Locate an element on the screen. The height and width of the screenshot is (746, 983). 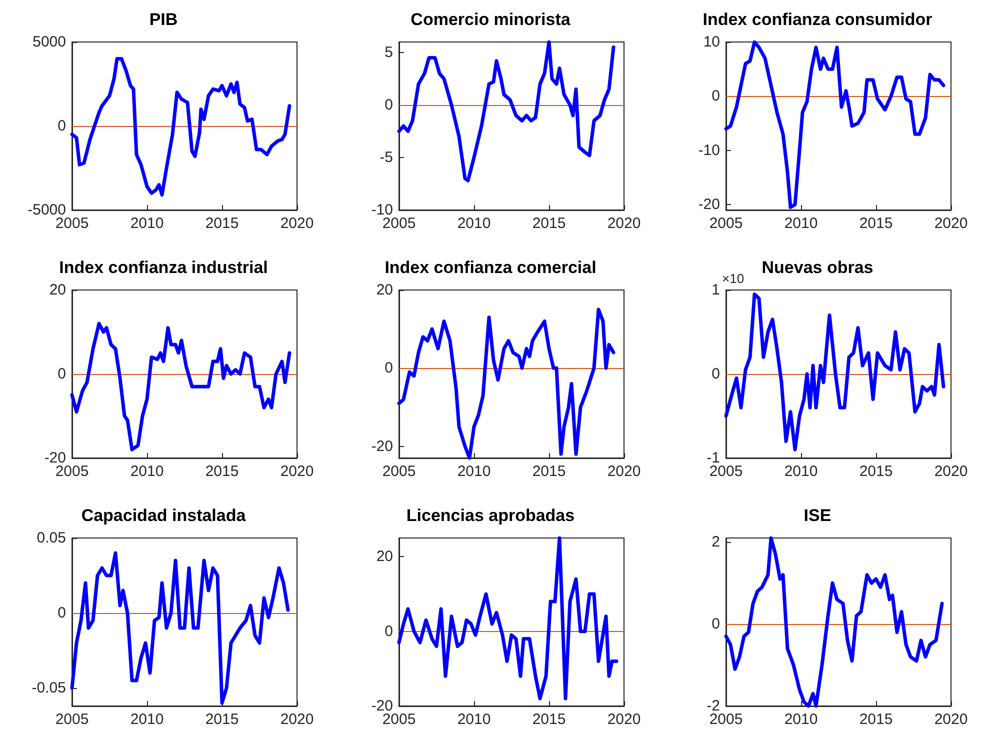
chart-title: Capacidad instalada is located at coordinates (163, 515).